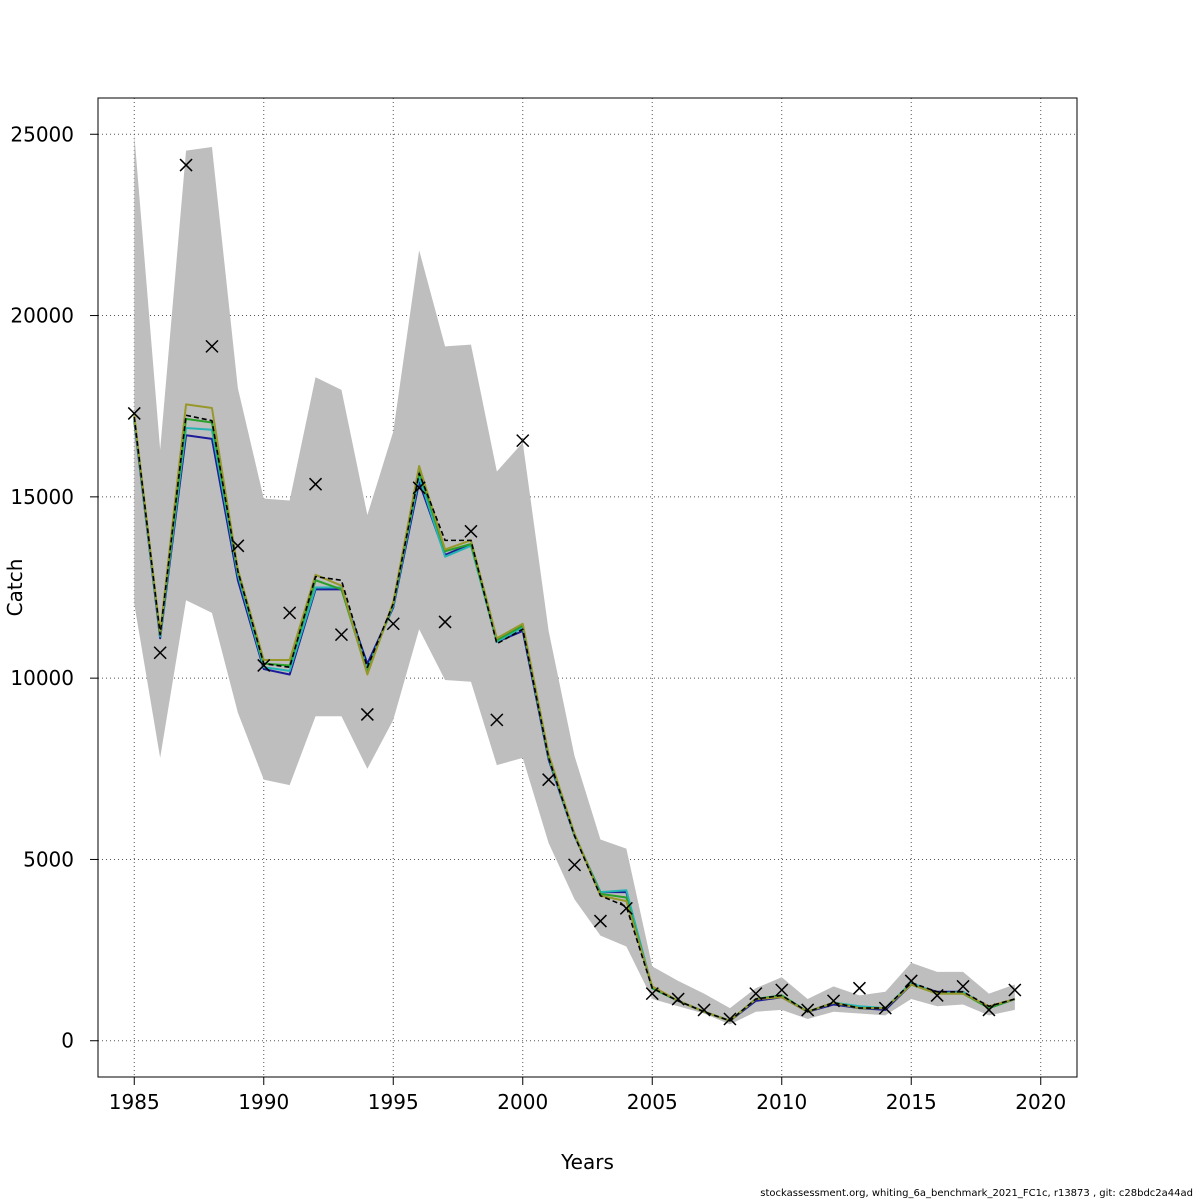 This screenshot has height=1200, width=1200. What do you see at coordinates (704, 1010) in the screenshot?
I see `observed-point-2007` at bounding box center [704, 1010].